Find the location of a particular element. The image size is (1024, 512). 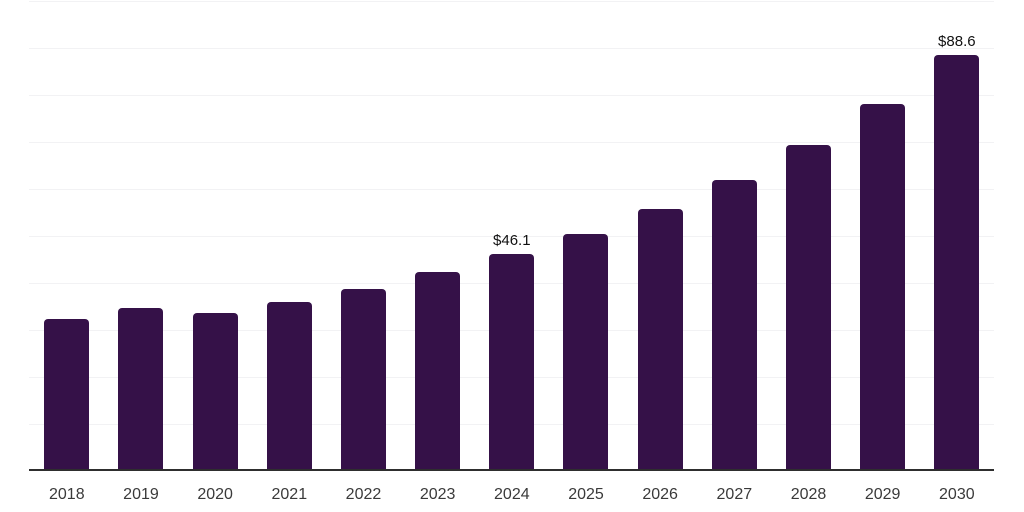

bar-2029 is located at coordinates (883, 287).